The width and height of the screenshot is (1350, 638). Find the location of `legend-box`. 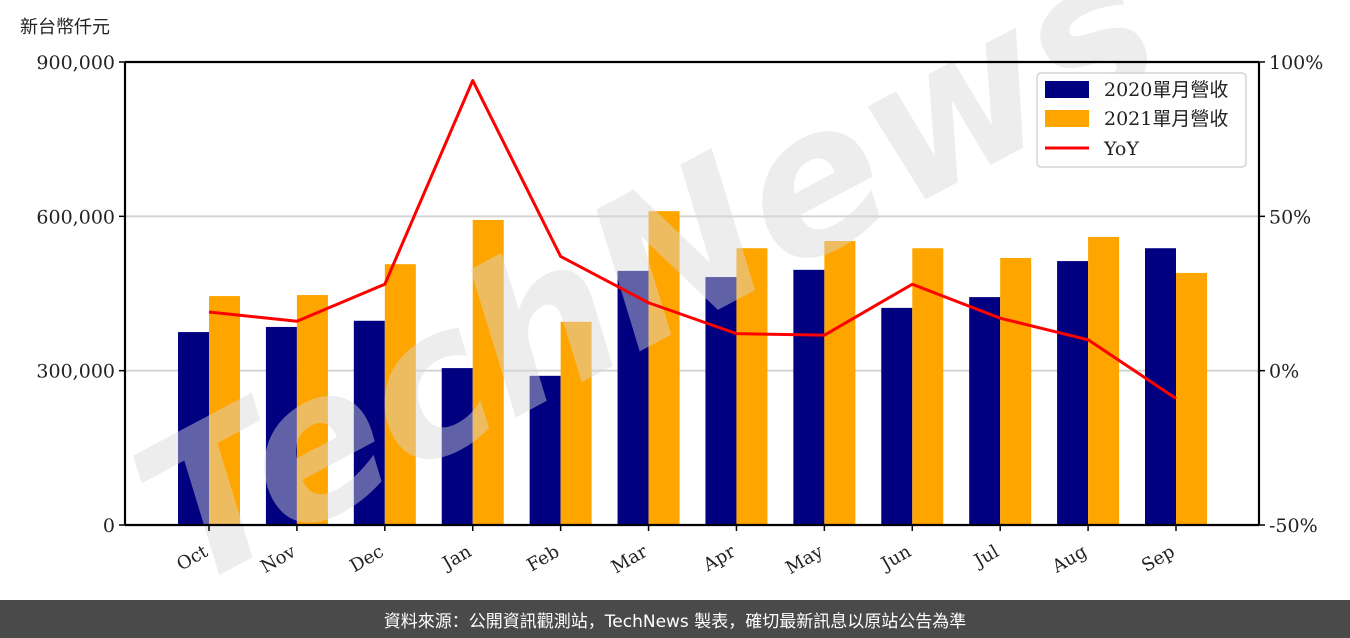

legend-box is located at coordinates (1141, 120).